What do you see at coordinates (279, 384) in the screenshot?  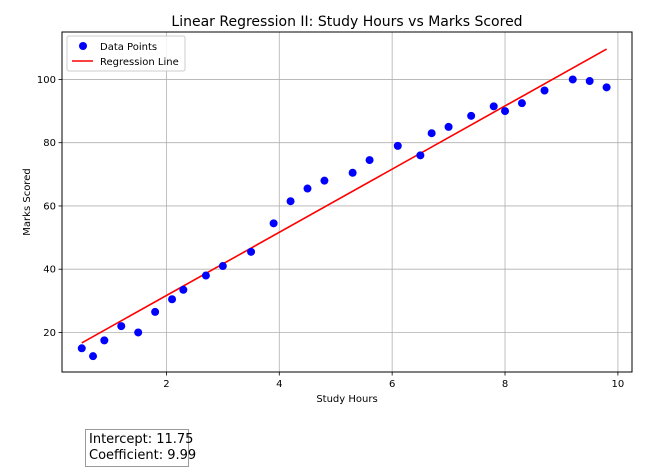 I see `x-tick-label: 4` at bounding box center [279, 384].